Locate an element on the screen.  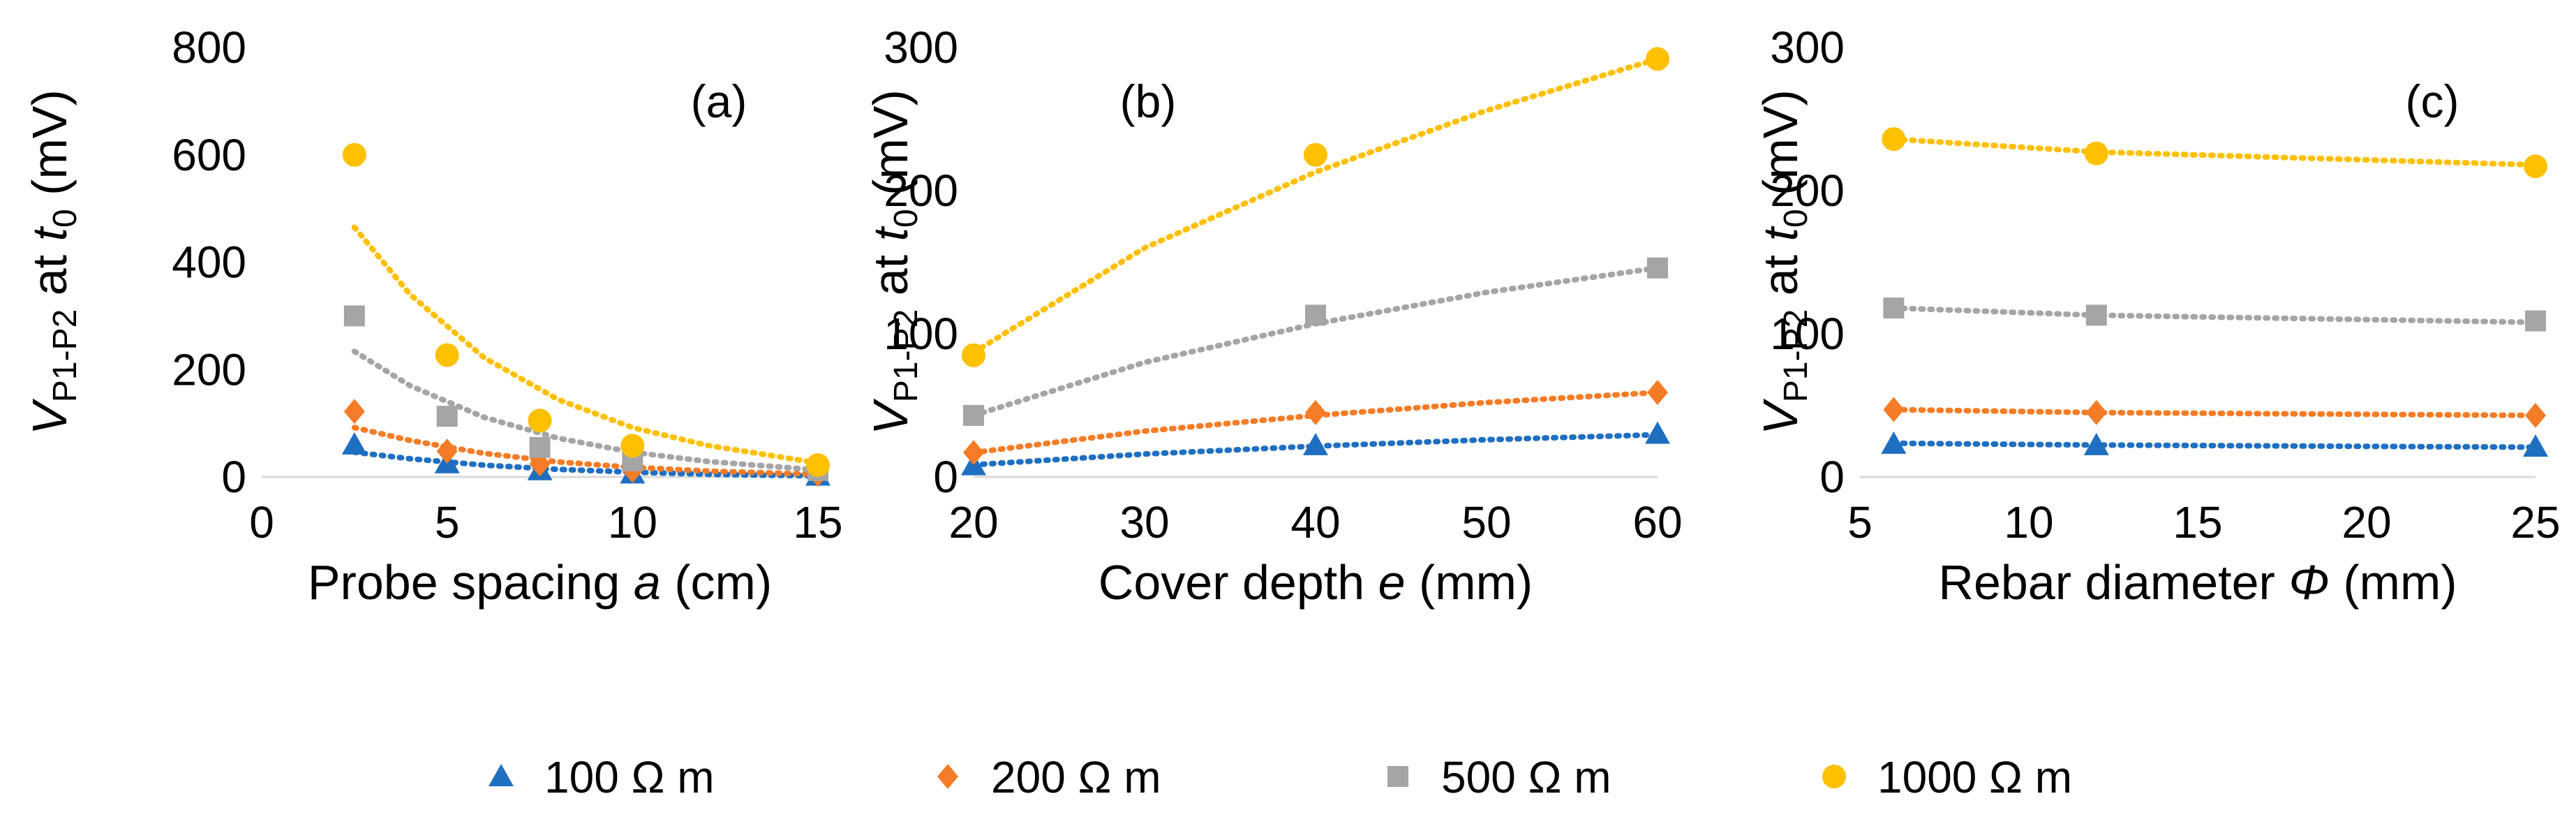
legend-marker-diamond is located at coordinates (947, 776).